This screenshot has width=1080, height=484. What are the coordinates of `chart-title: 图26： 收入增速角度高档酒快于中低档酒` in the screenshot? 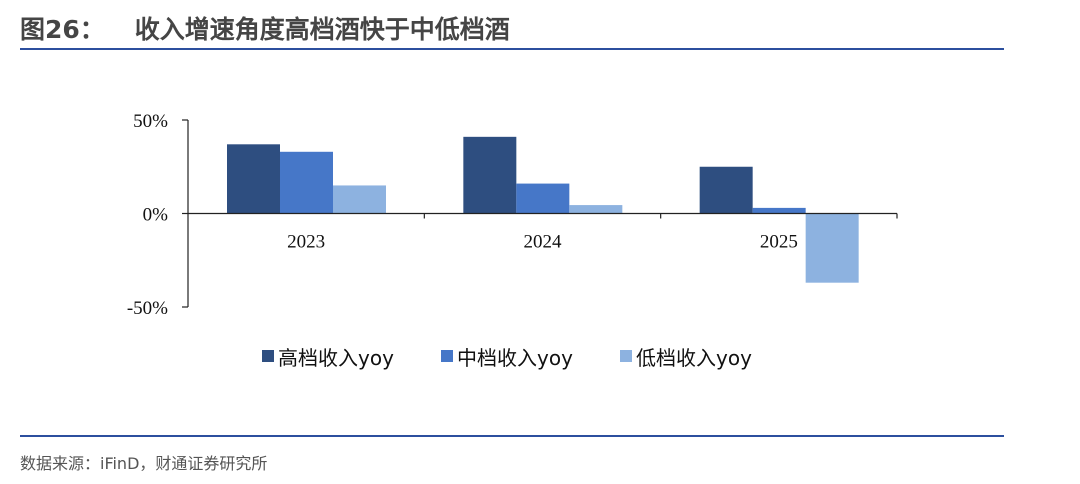 It's located at (265, 28).